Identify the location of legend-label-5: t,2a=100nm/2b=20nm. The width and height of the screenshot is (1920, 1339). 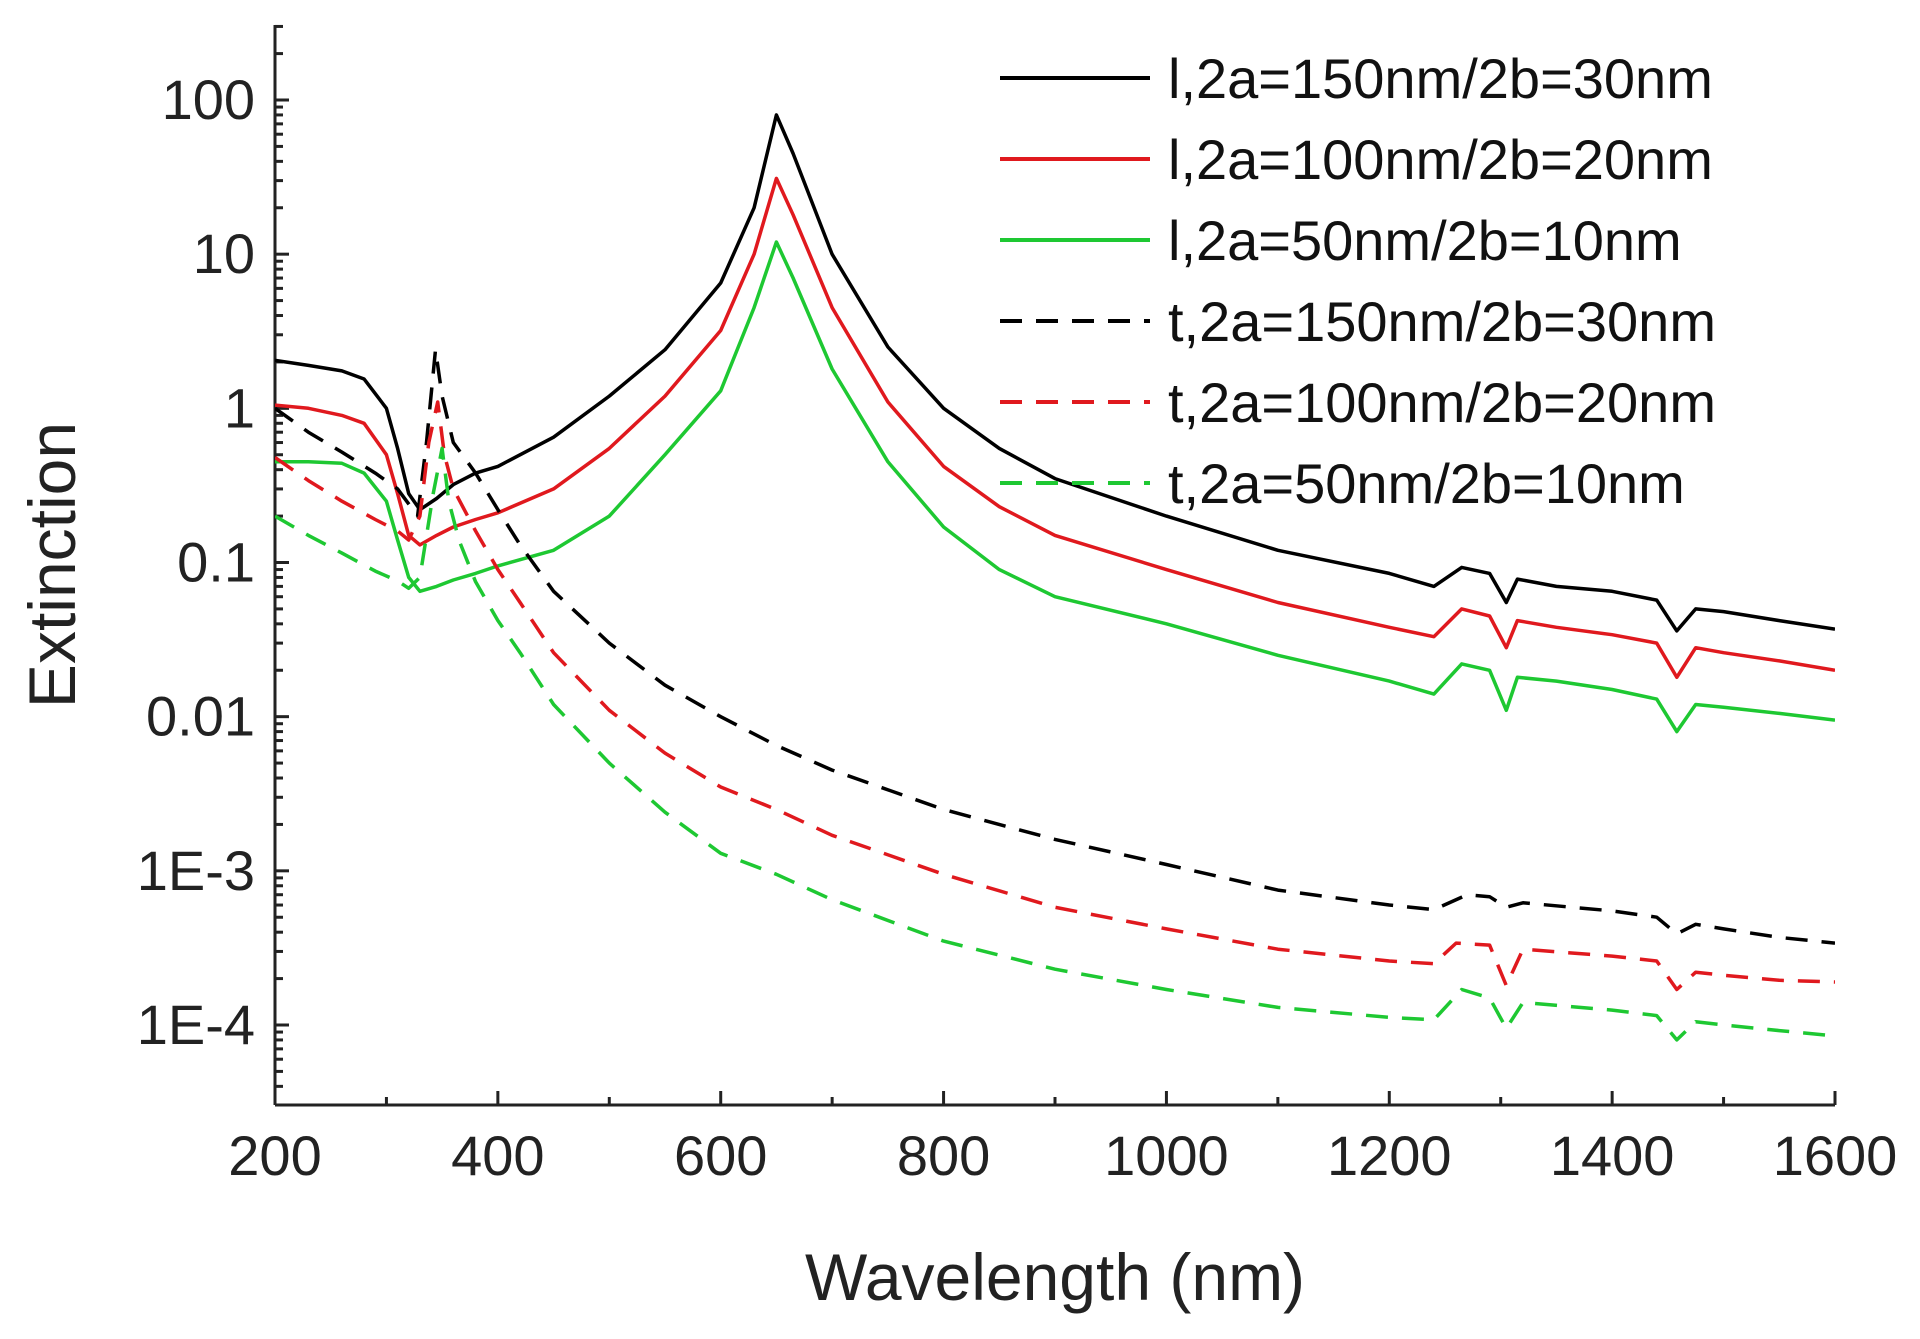
(1442, 402).